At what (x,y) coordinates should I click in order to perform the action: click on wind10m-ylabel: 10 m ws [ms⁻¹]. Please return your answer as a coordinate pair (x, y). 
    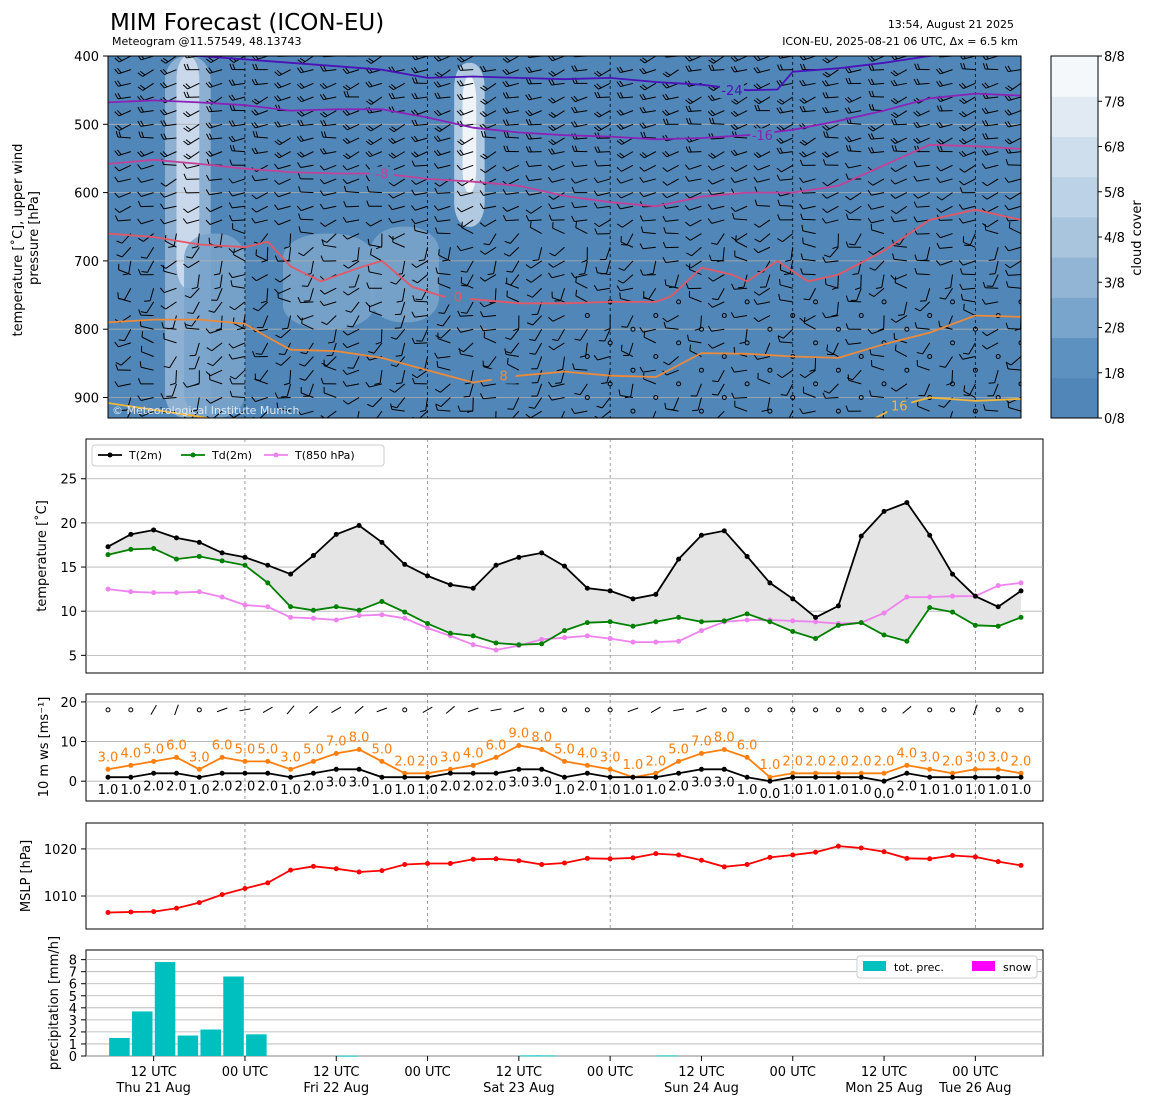
    Looking at the image, I should click on (44, 747).